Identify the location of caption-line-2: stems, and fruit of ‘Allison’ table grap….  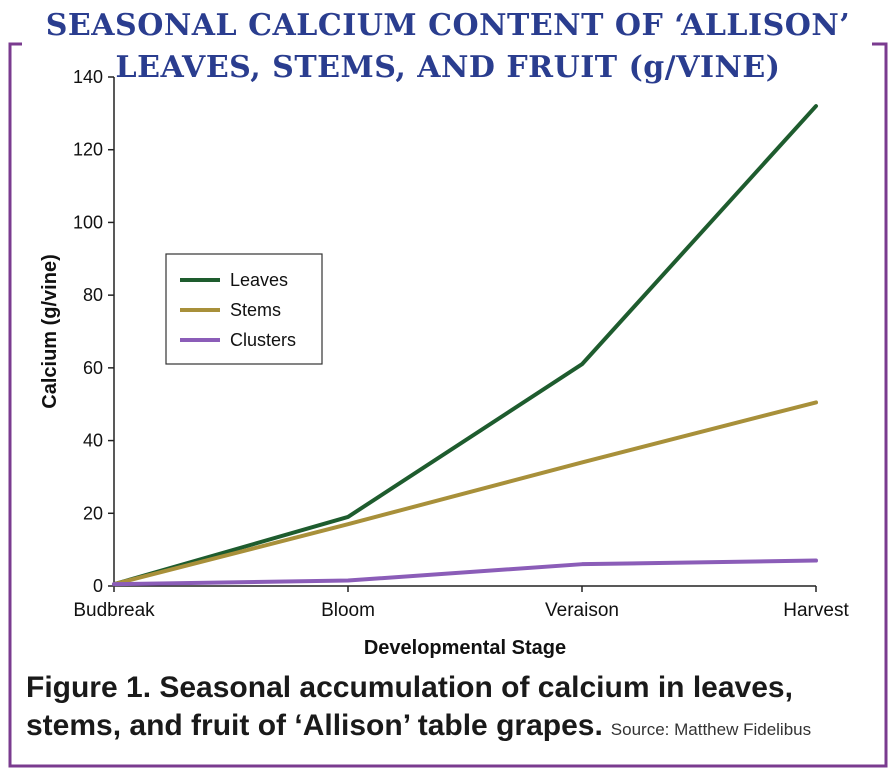
(456, 728).